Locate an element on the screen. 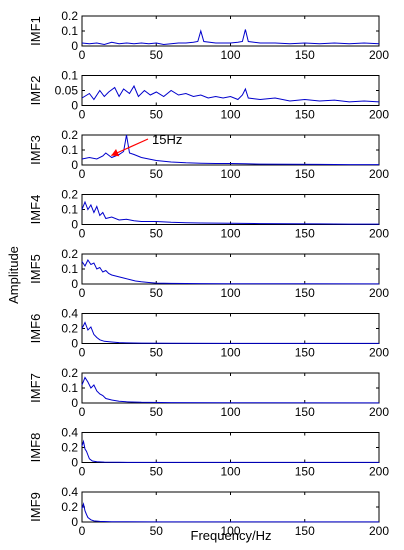 The width and height of the screenshot is (404, 550). panel-imf6: 0 50 100 150 200 0.40.20 IMF6 is located at coordinates (208, 333).